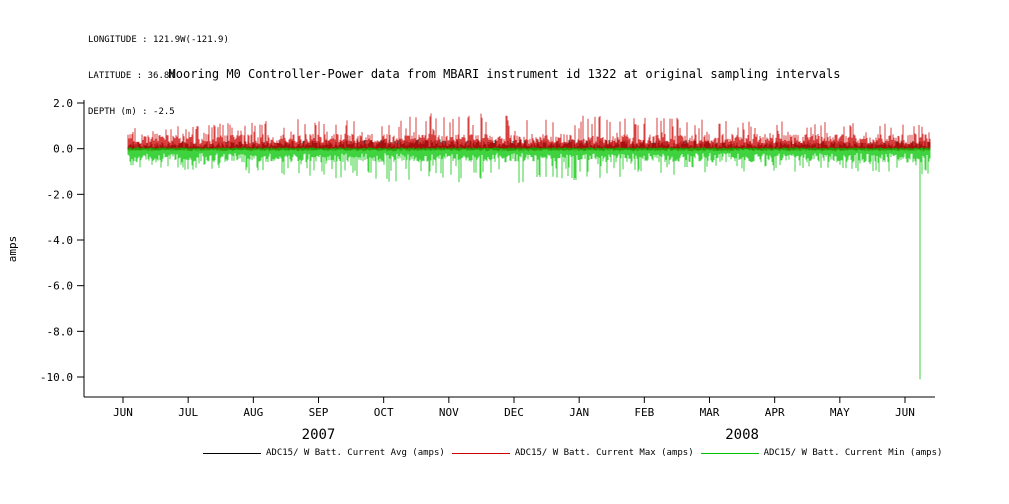 The image size is (1009, 504). Describe the element at coordinates (355, 453) in the screenshot. I see `avg-legend-label: ADC15/ W Batt. Current Avg (amps)` at that location.